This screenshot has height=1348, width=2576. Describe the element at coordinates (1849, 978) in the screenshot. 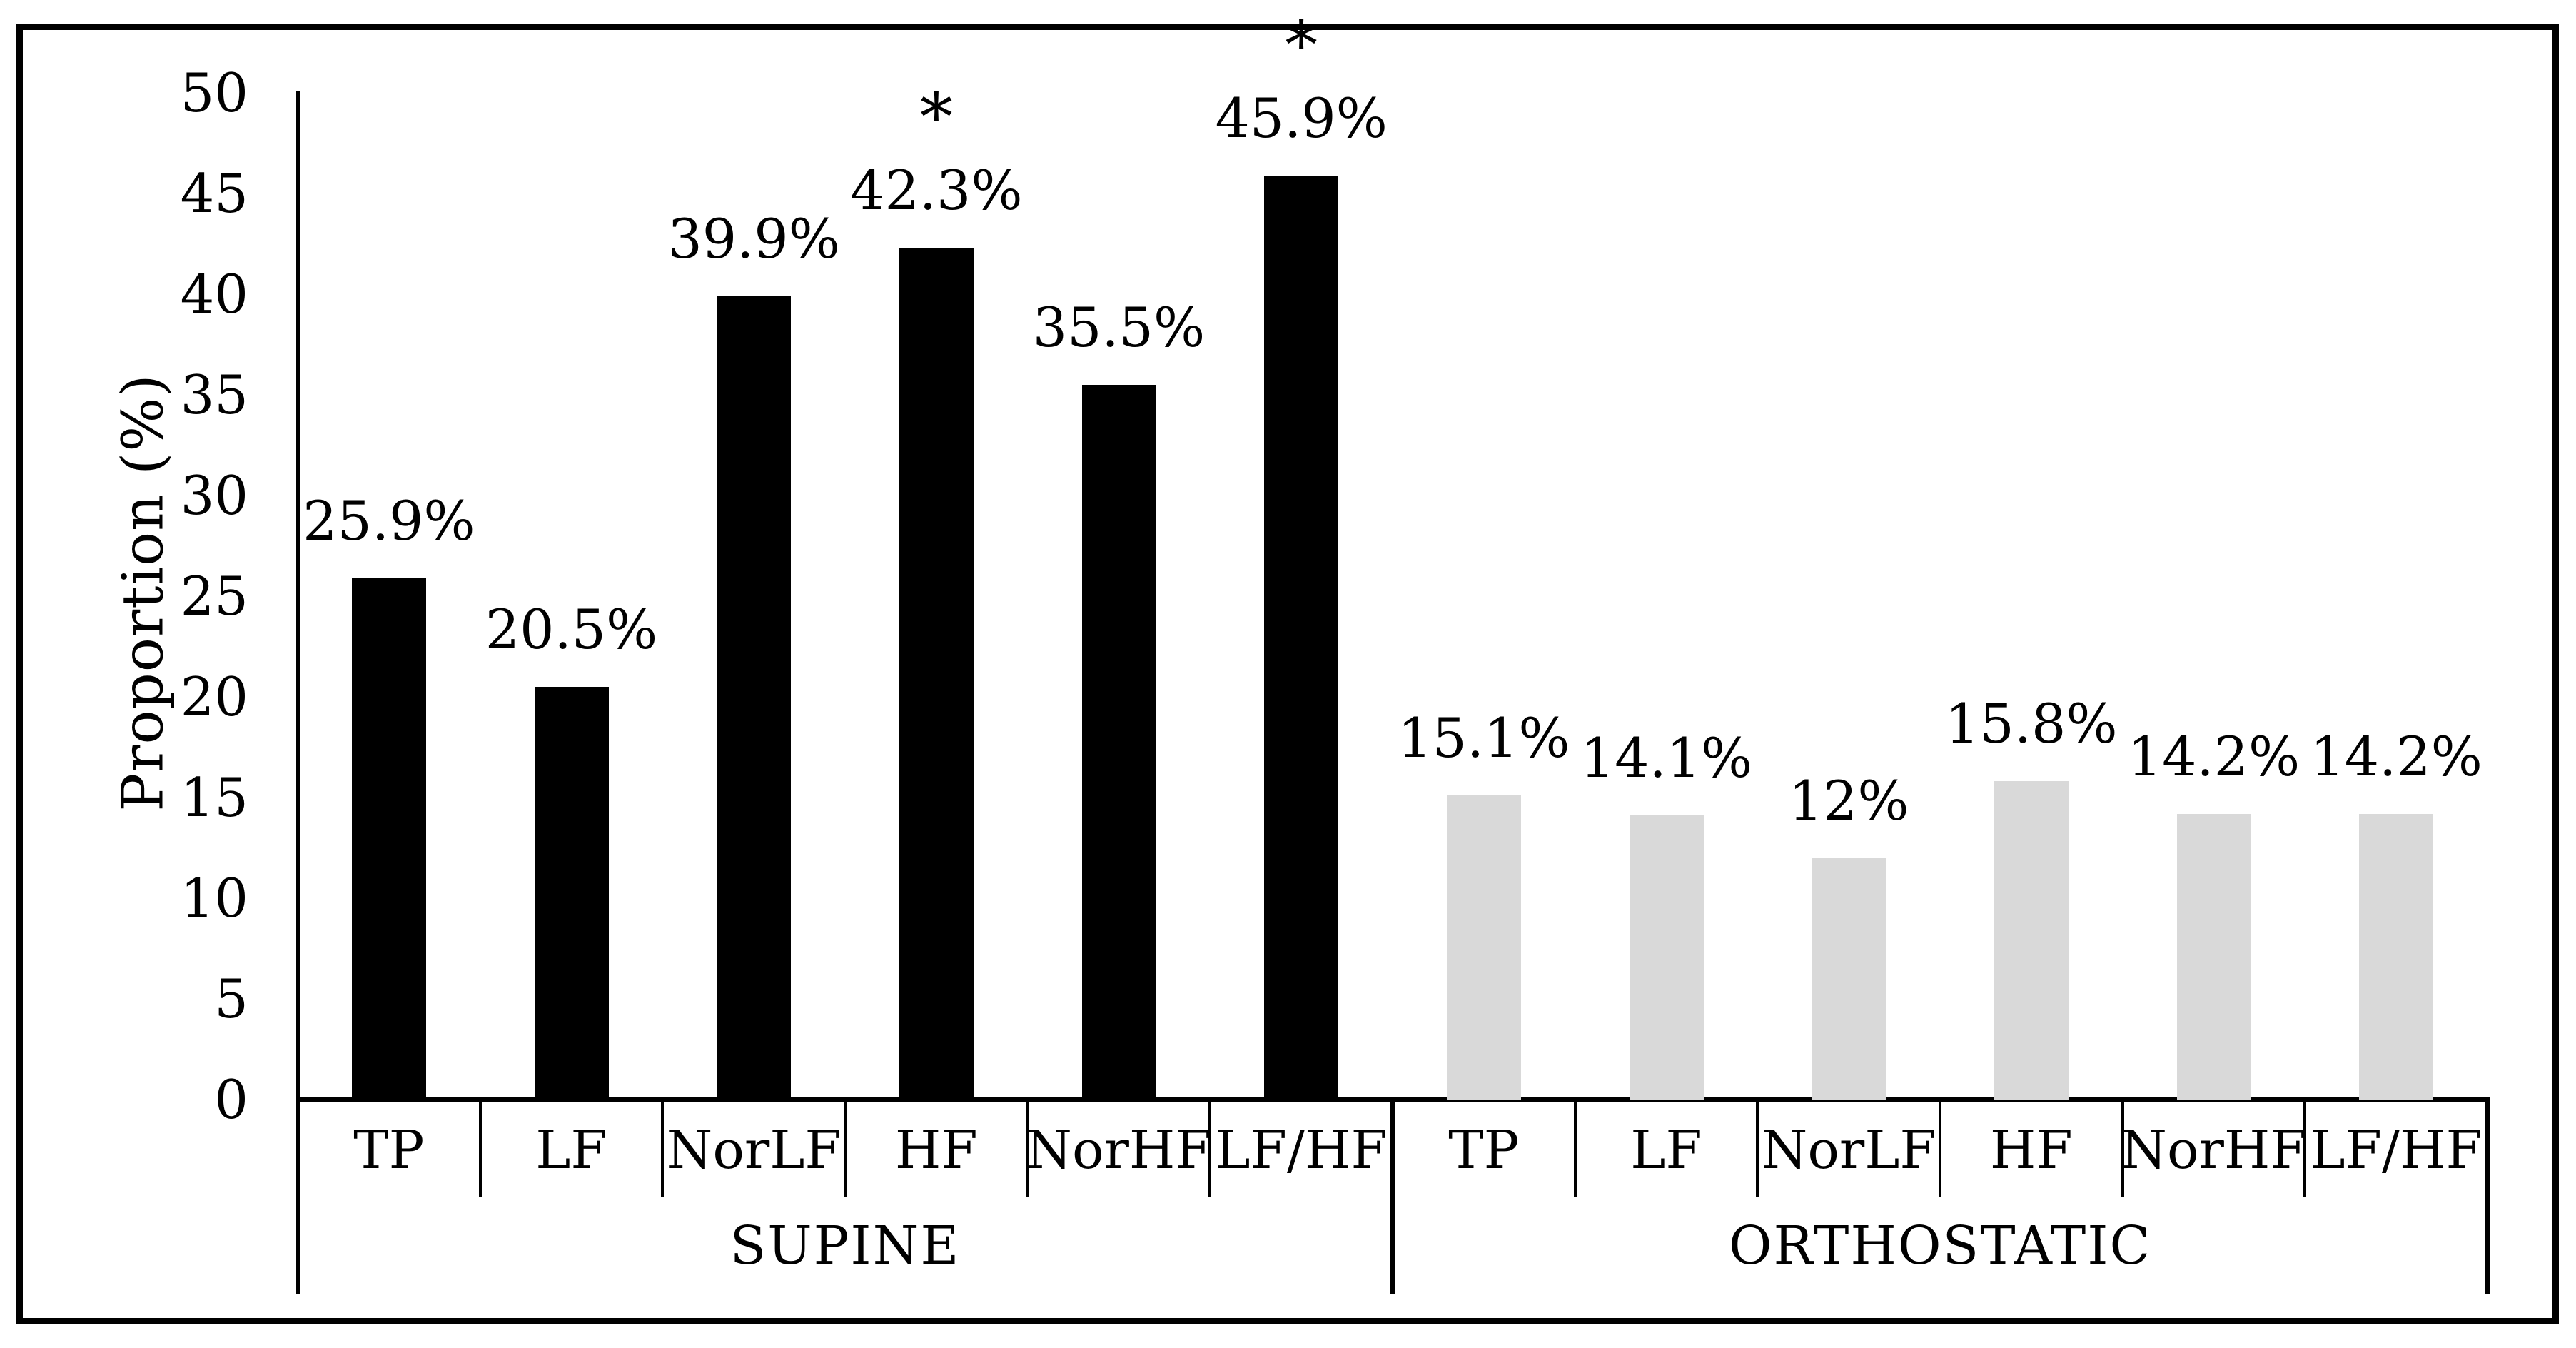

I see `bar-orthostatic-NorLF` at that location.